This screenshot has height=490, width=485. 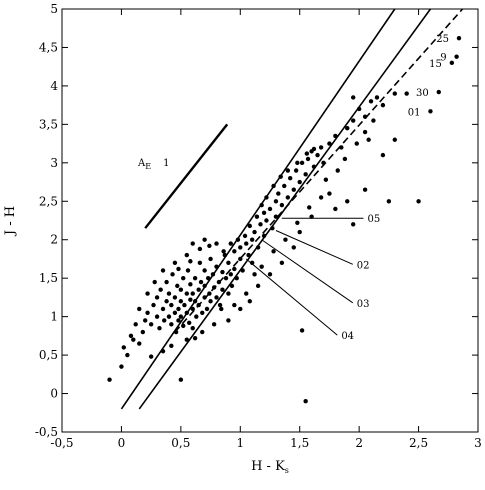 I want to click on reddening-vector-line, so click(x=186, y=176).